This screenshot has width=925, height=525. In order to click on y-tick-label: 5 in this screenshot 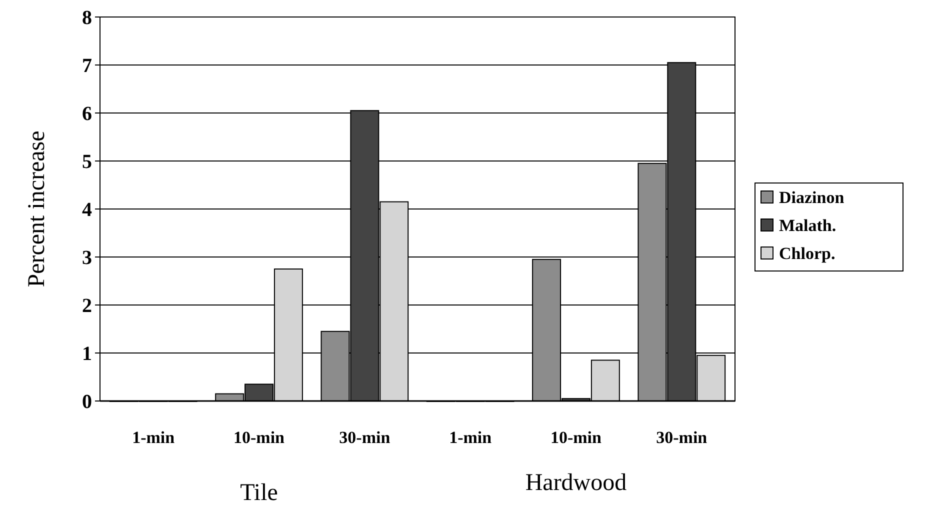, I will do `click(87, 162)`.